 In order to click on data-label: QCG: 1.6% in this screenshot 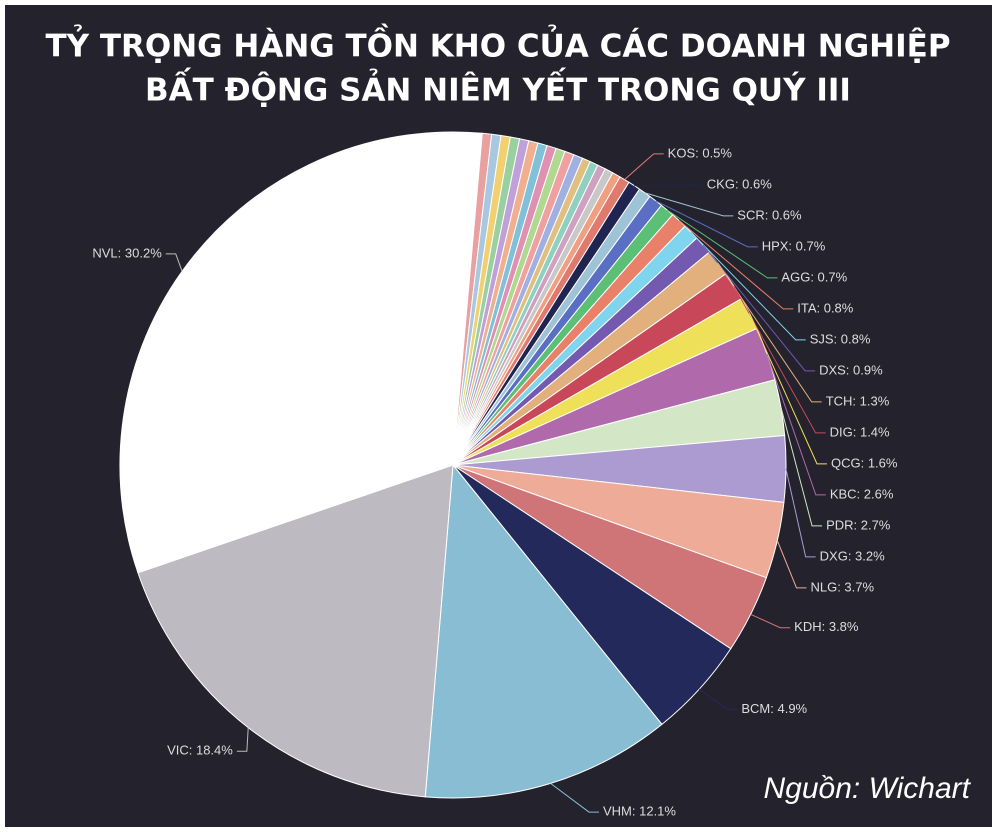, I will do `click(864, 462)`.